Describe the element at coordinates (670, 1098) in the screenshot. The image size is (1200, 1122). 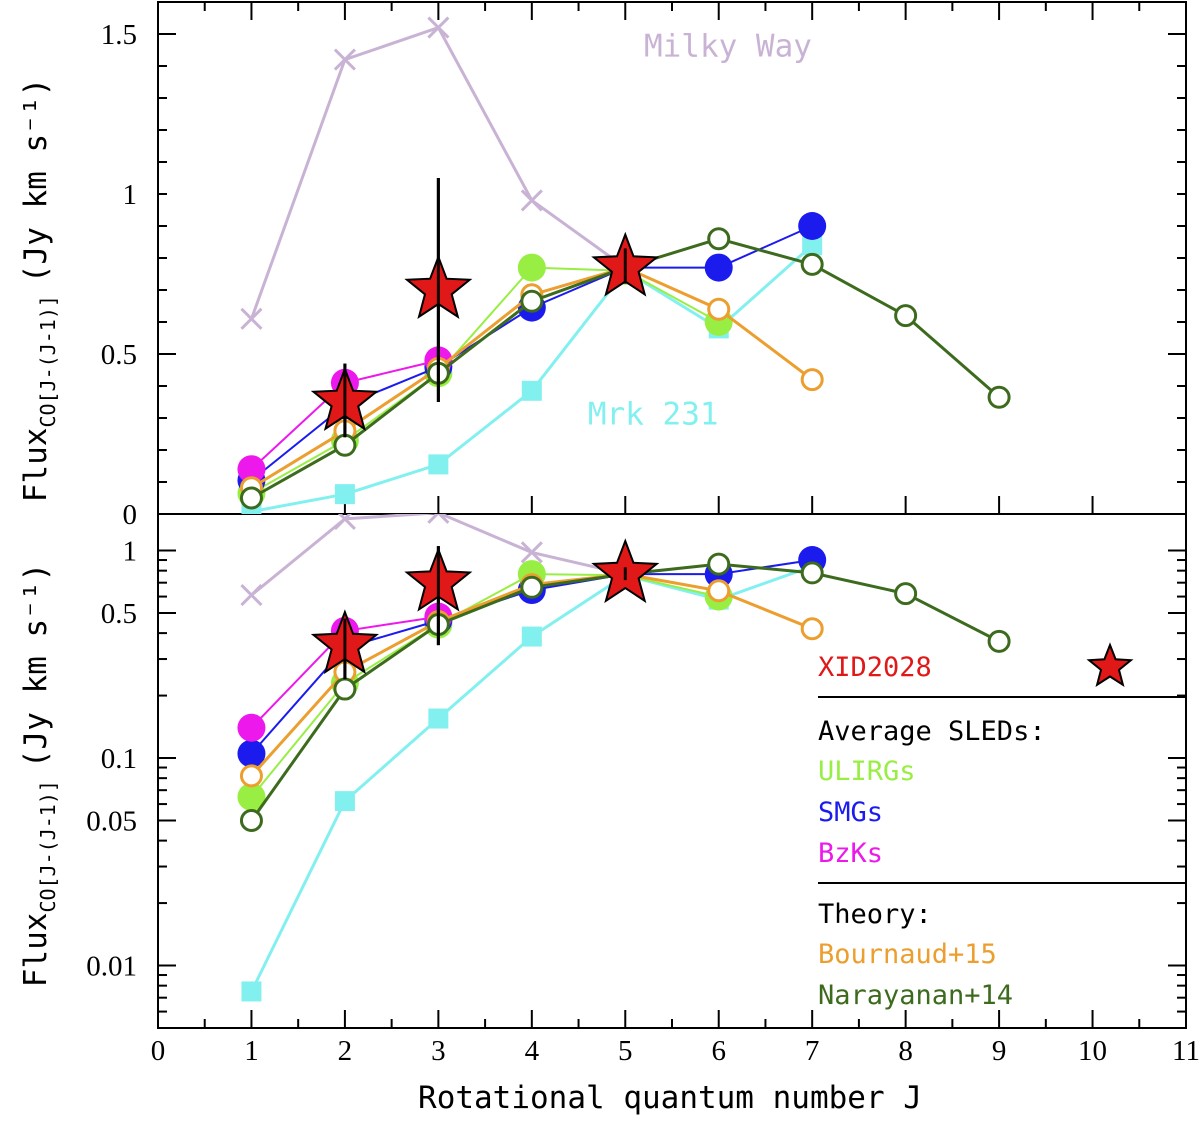
I see `x-axis-title: Rotational quantum number J` at that location.